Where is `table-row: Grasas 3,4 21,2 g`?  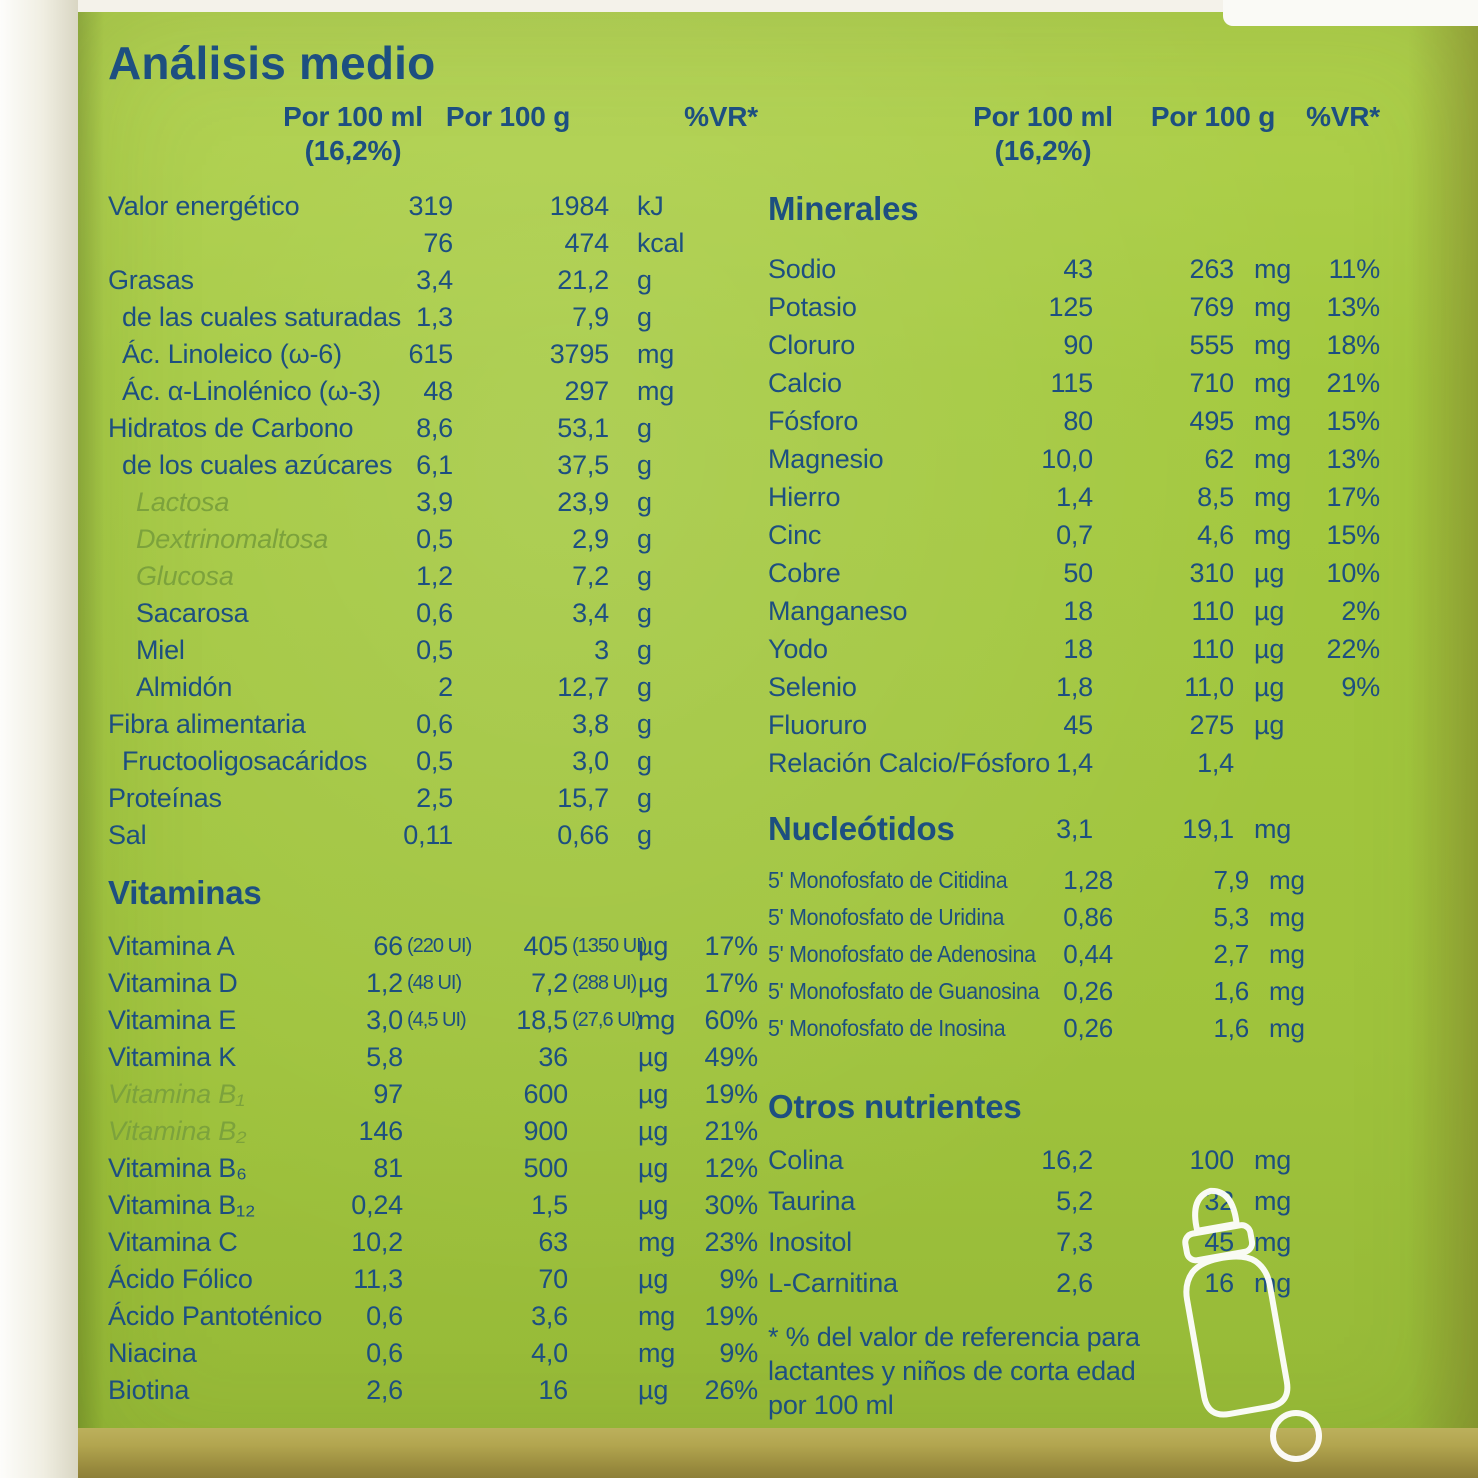 table-row: Grasas 3,4 21,2 g is located at coordinates (438, 280).